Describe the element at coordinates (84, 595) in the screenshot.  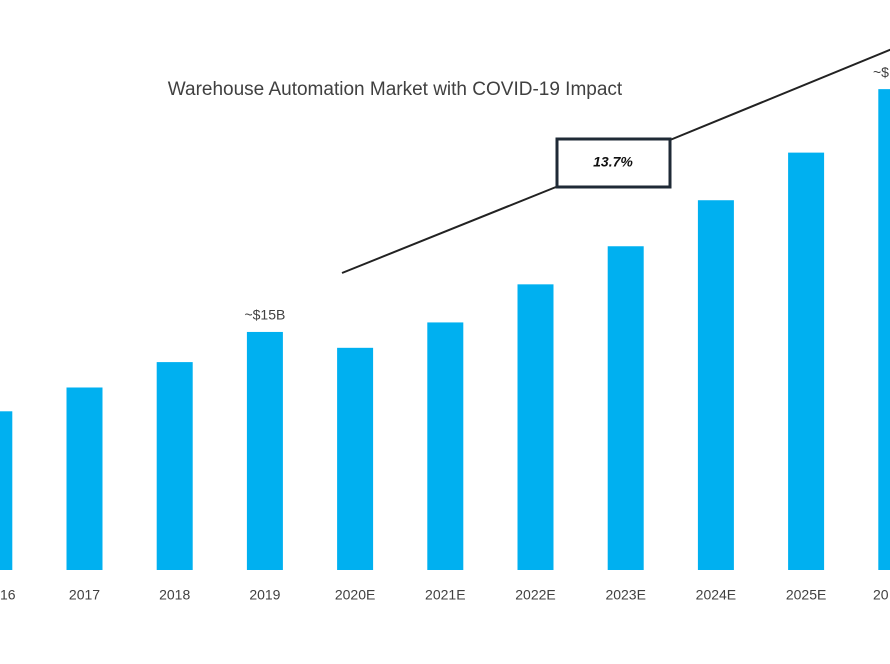
I see `x-tick-label: 2017` at that location.